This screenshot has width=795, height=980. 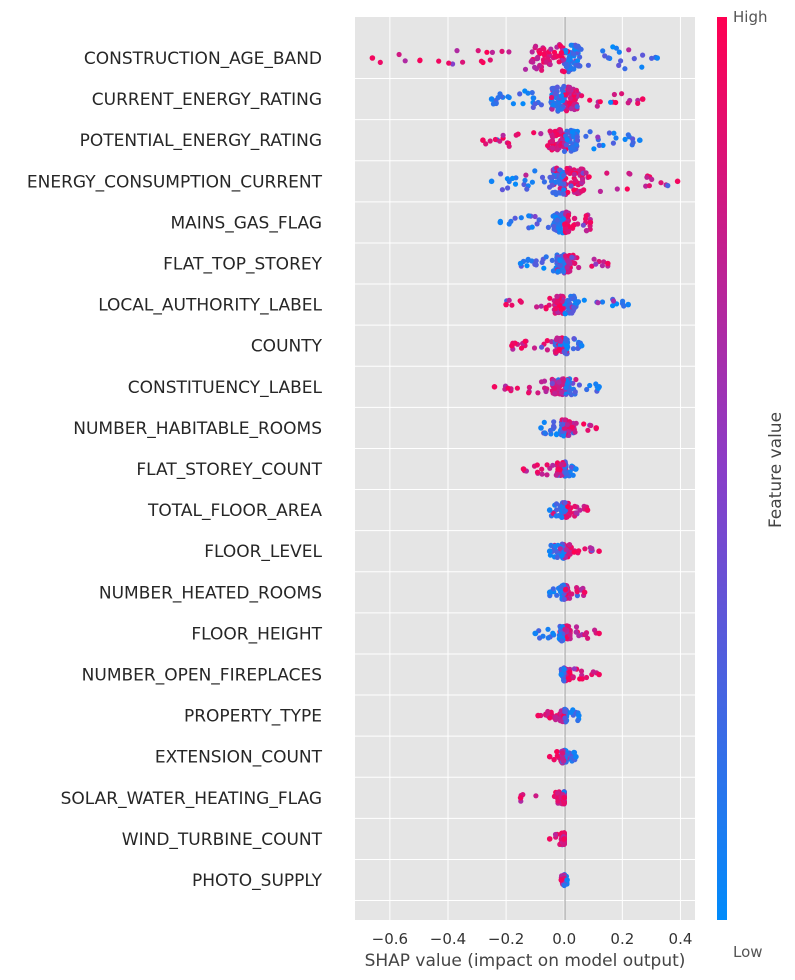 What do you see at coordinates (202, 676) in the screenshot?
I see `feature-label: NUMBER_OPEN_FIREPLACES` at bounding box center [202, 676].